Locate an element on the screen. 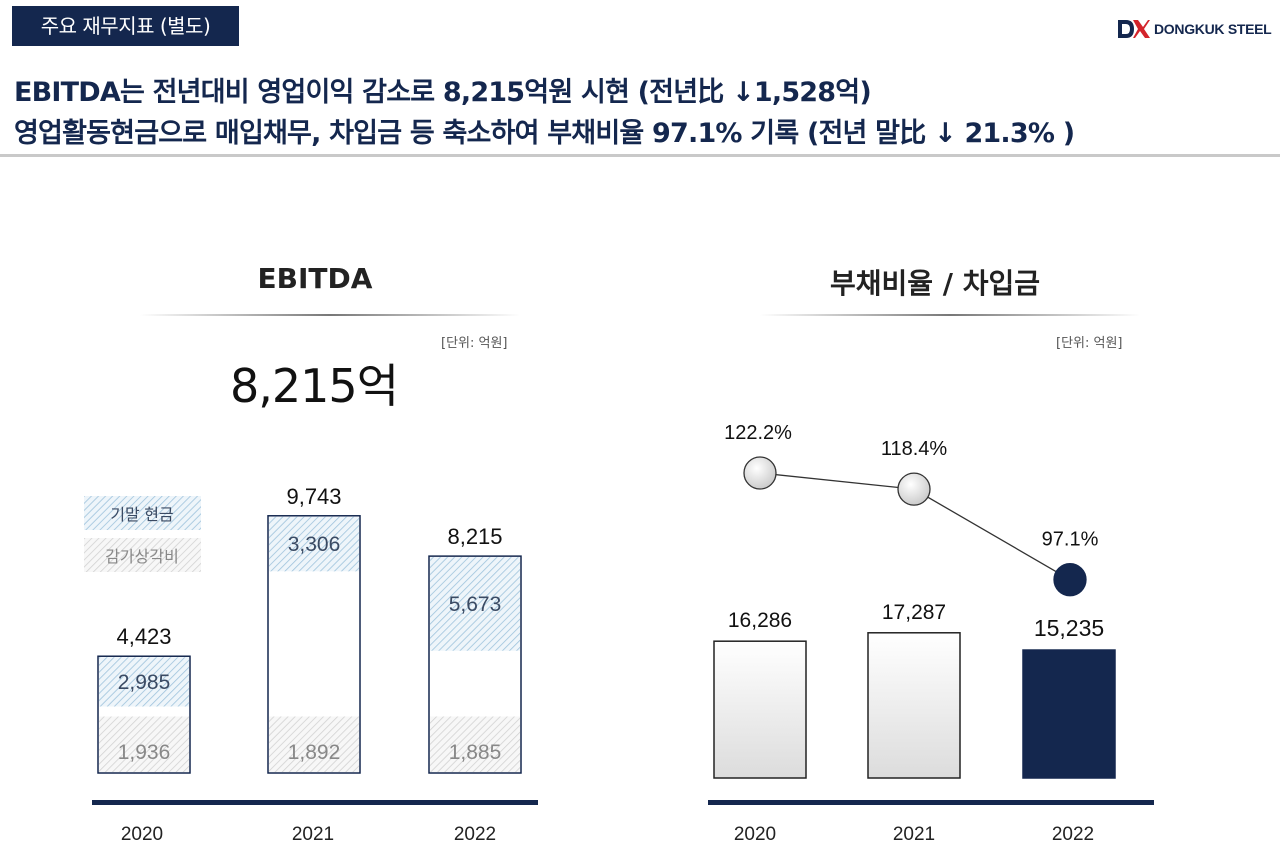 The image size is (1280, 857). ebitda-total-label: 8,215 is located at coordinates (474, 536).